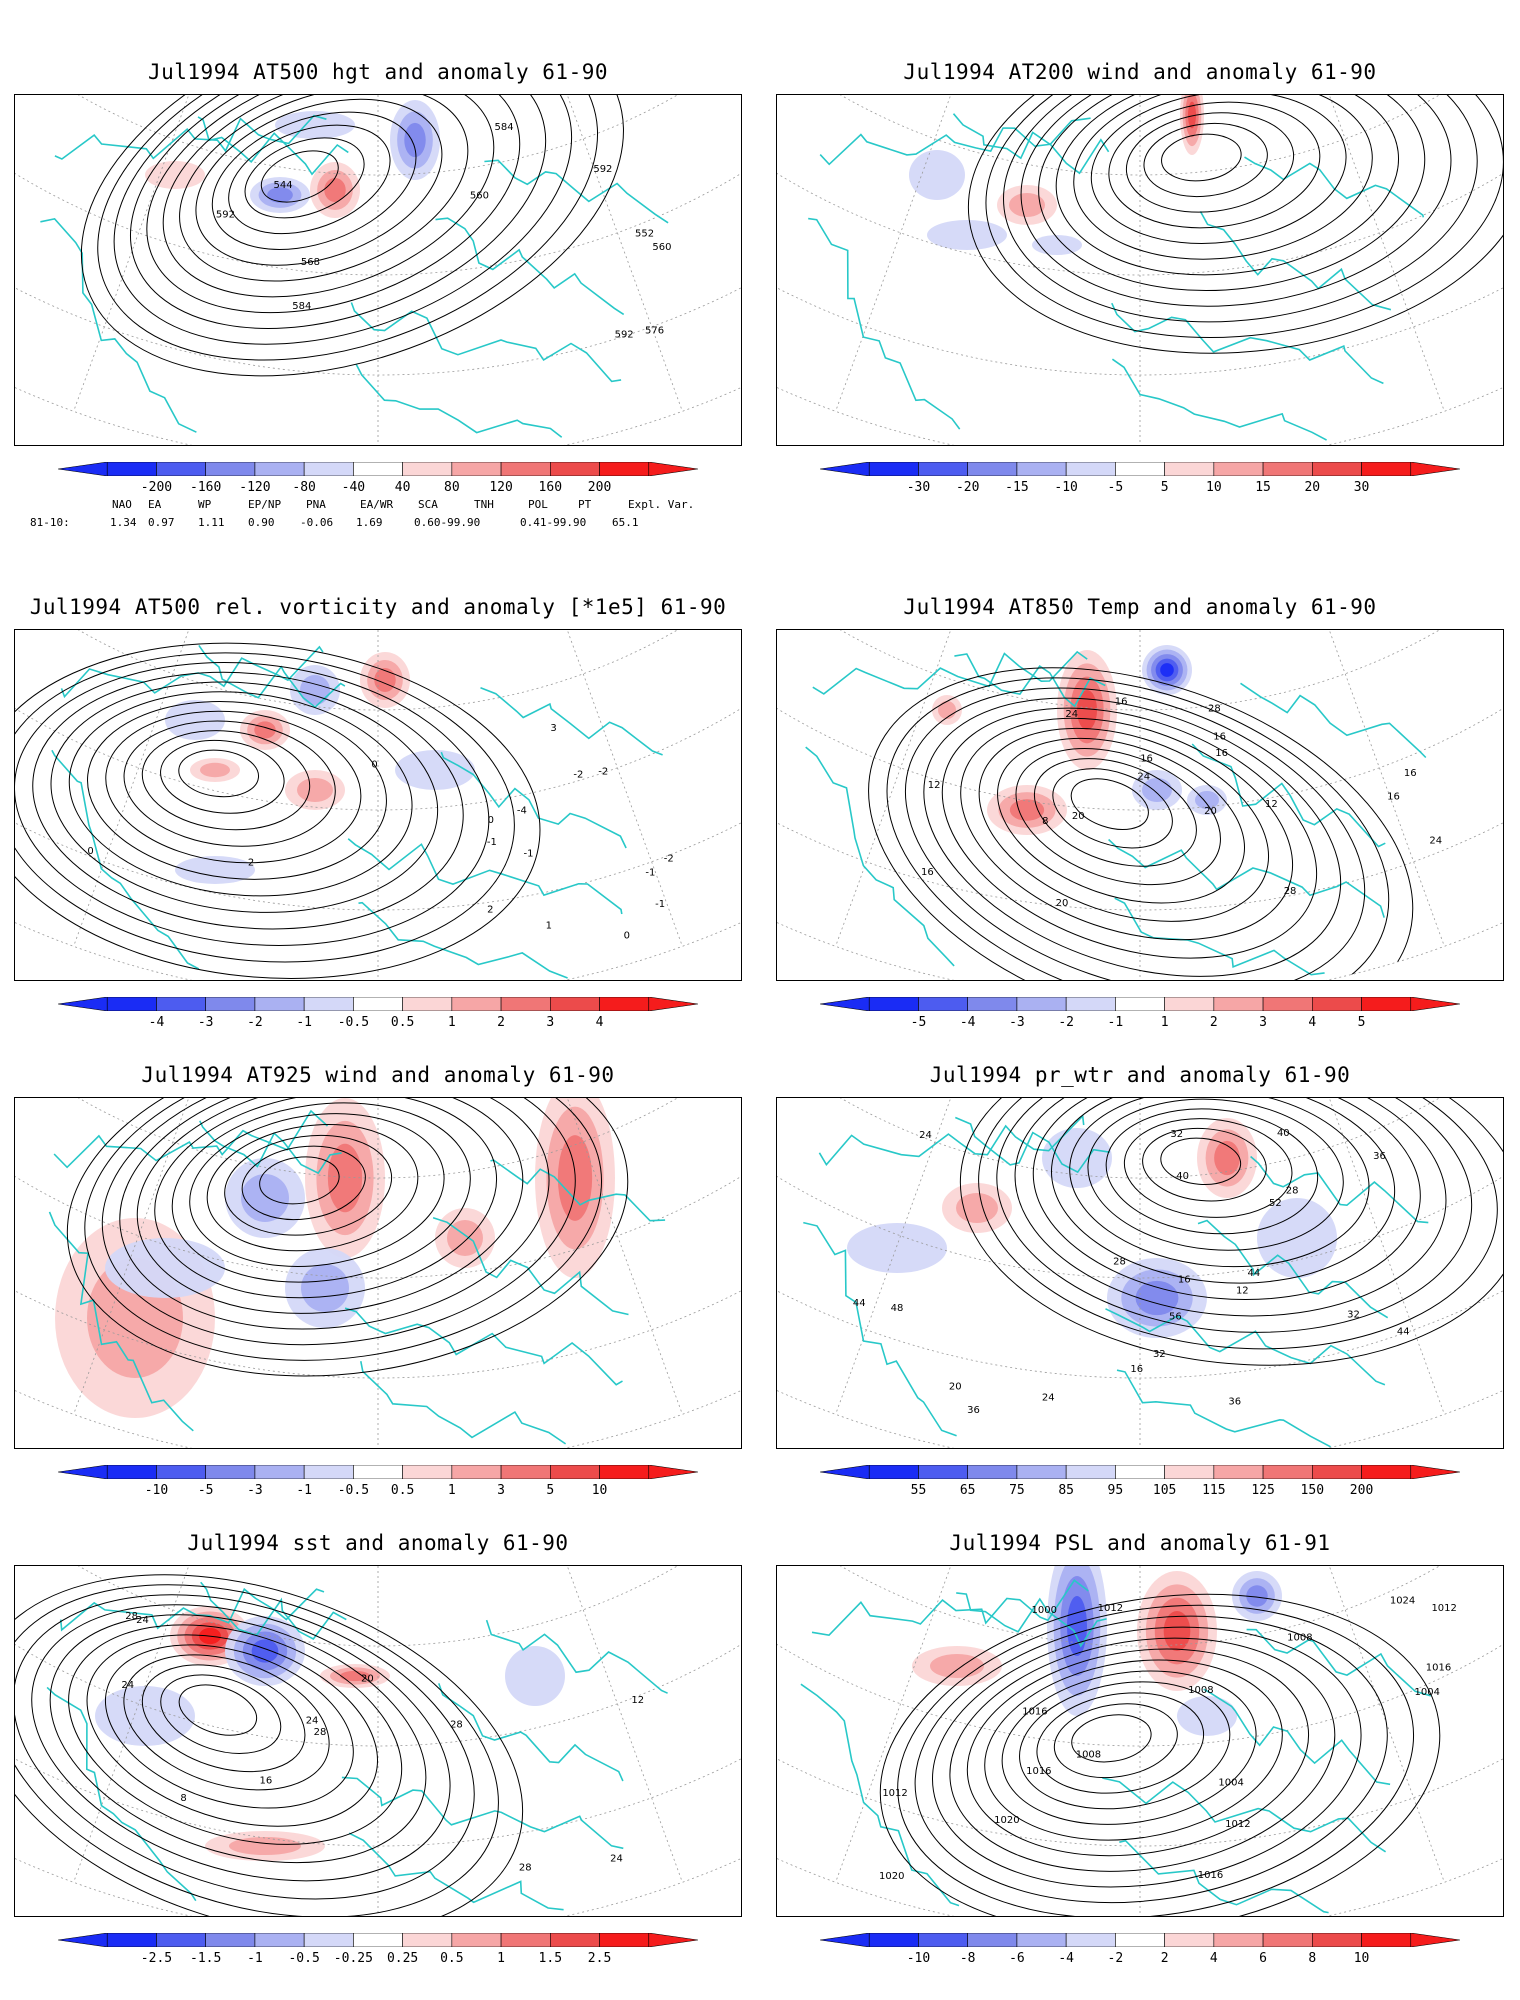  I want to click on colorbar-tick-label: -4, so click(967, 1022).